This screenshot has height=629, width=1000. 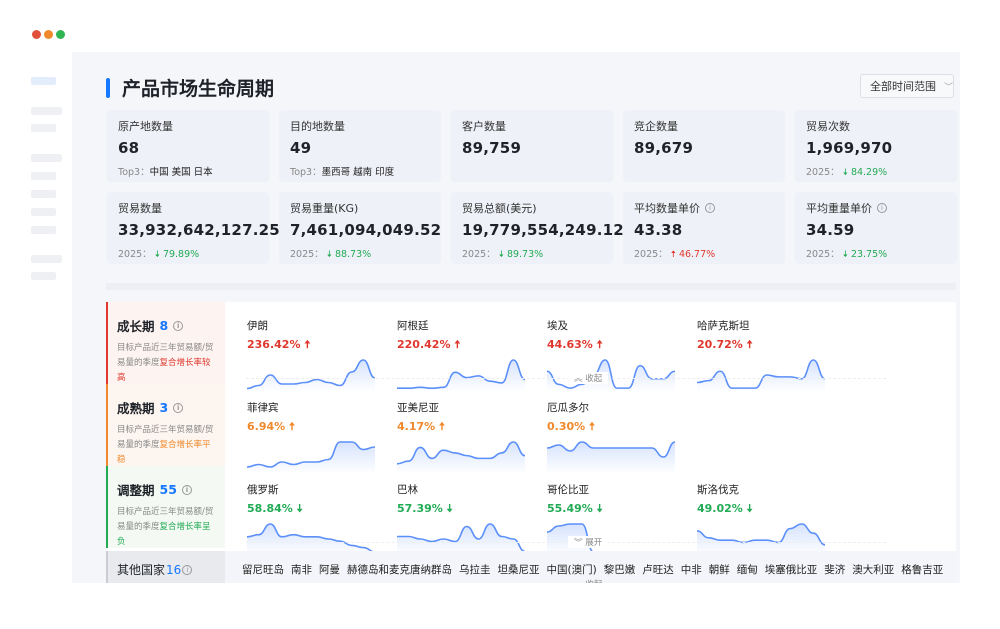 What do you see at coordinates (791, 570) in the screenshot?
I see `country-link: 埃塞俄比亚` at bounding box center [791, 570].